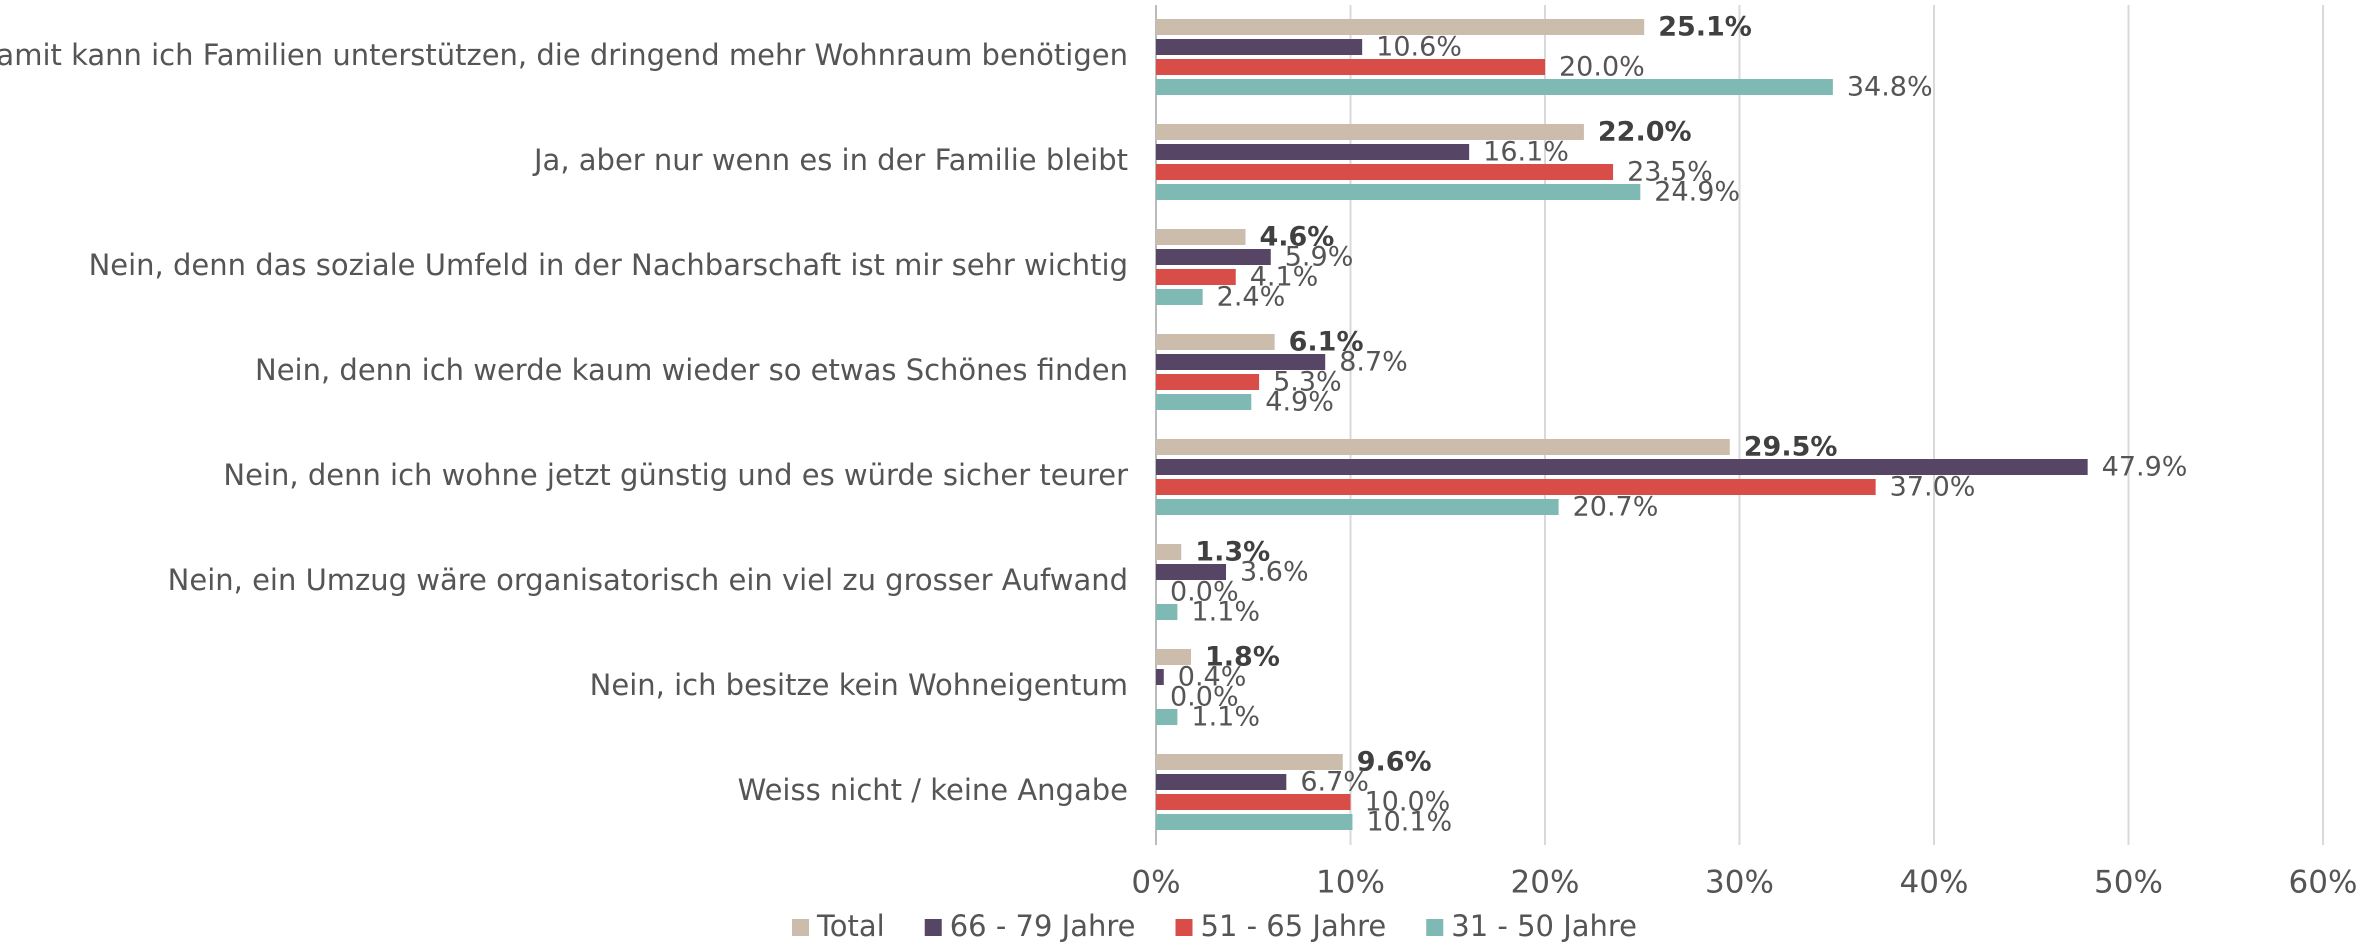 This screenshot has height=950, width=2364. What do you see at coordinates (1934, 883) in the screenshot?
I see `x-tick-label: 40%` at bounding box center [1934, 883].